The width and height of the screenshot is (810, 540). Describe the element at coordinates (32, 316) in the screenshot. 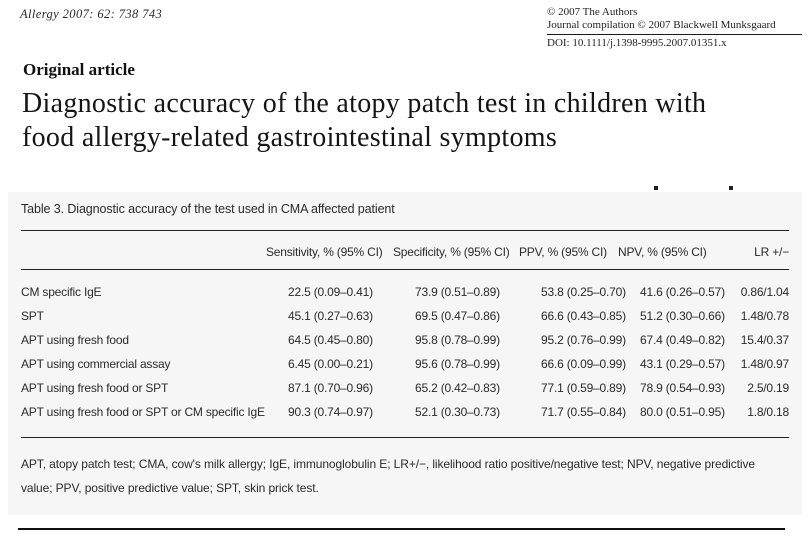

I see `row-label: SPT` at that location.